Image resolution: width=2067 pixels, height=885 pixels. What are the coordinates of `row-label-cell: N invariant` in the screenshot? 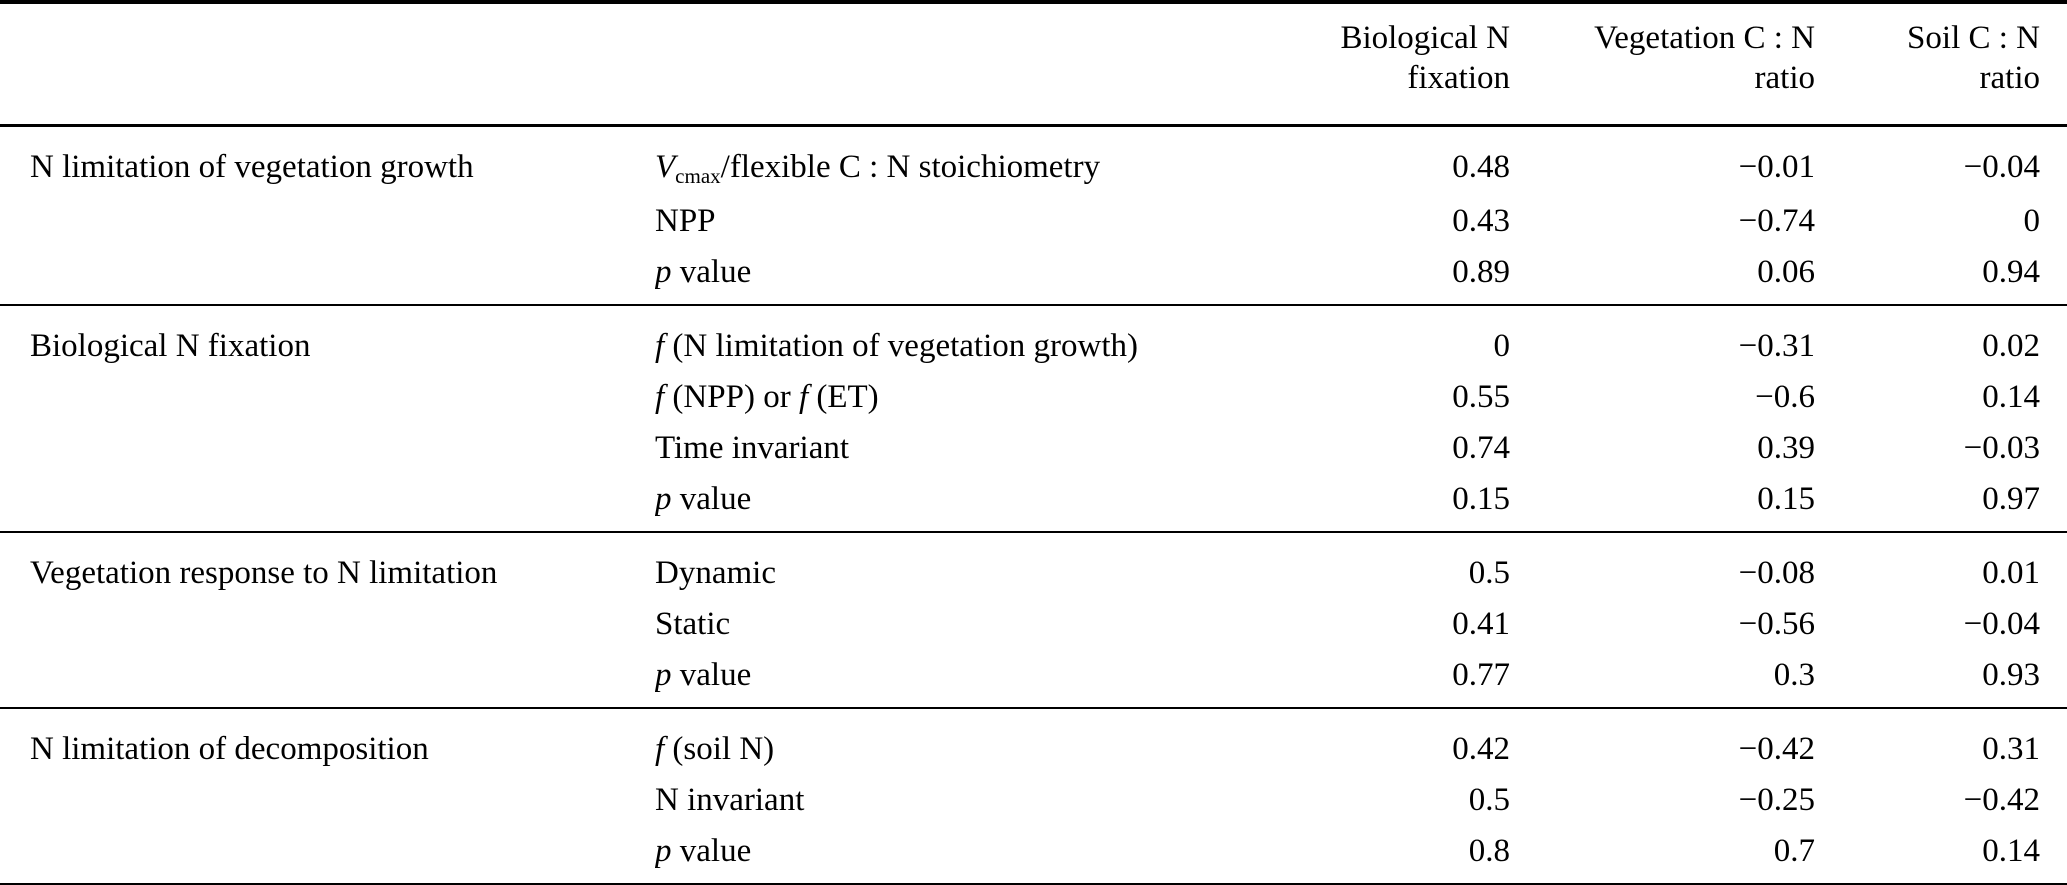 It's located at (935, 800).